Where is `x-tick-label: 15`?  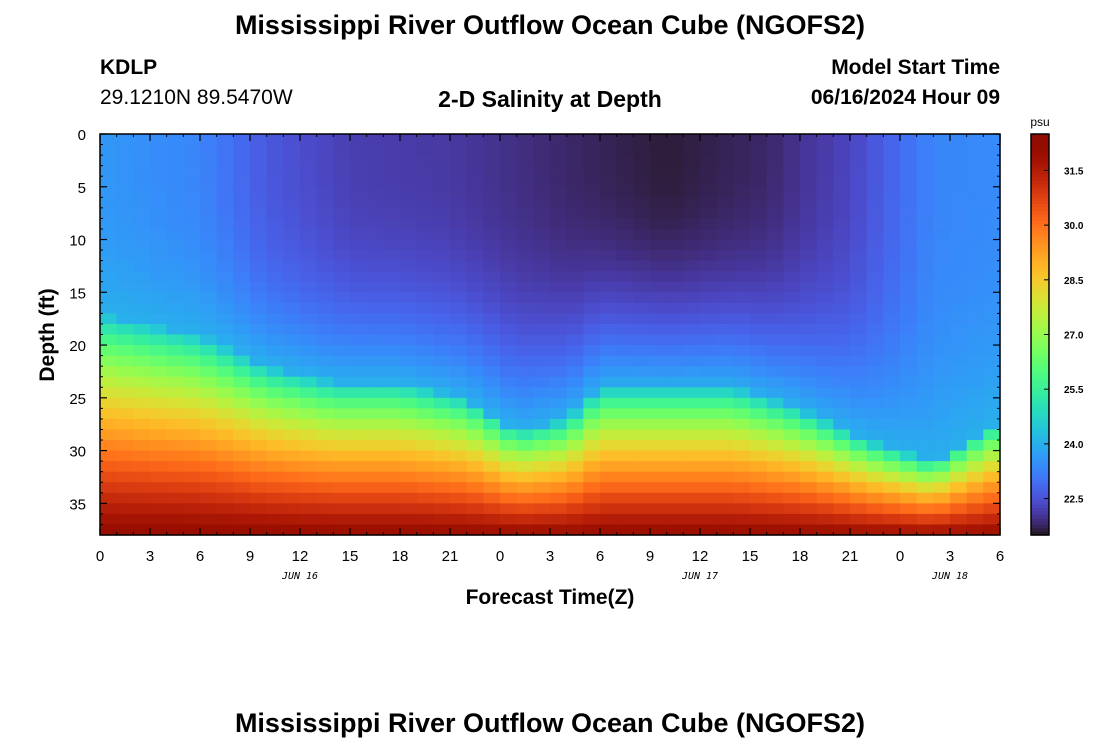
x-tick-label: 15 is located at coordinates (750, 556).